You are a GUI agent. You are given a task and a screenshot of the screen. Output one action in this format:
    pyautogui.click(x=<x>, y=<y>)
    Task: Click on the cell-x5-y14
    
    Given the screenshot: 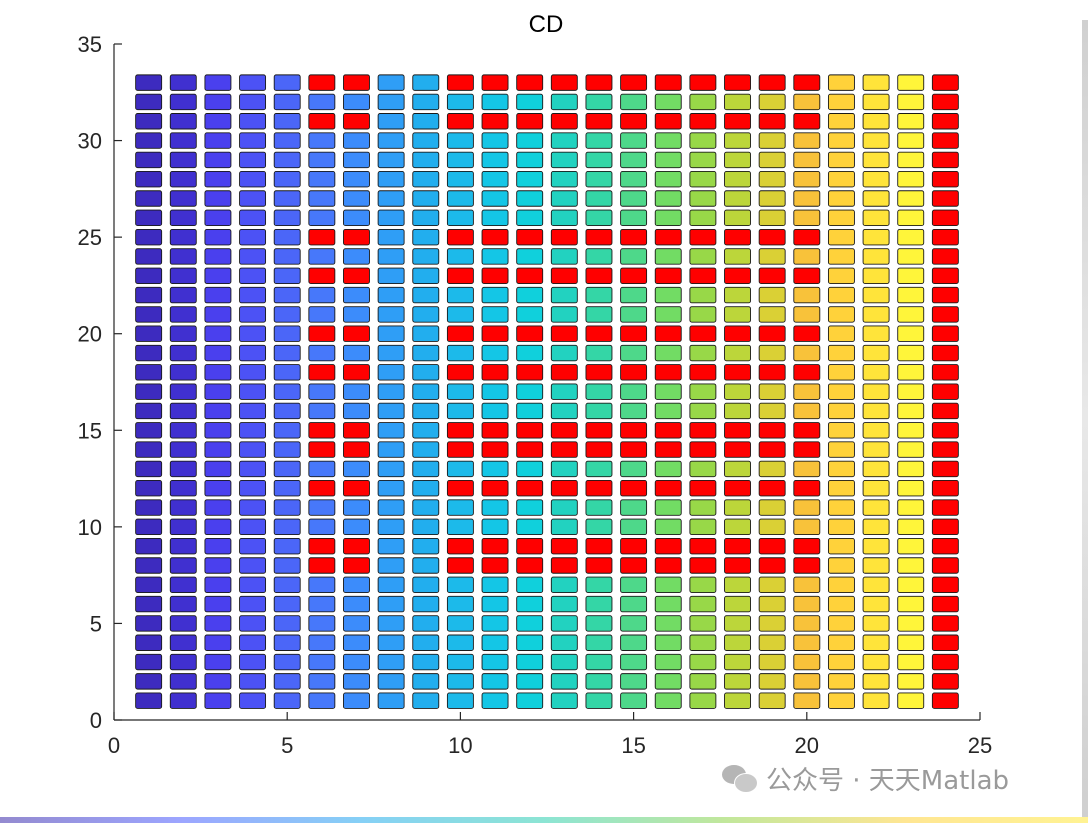 What is the action you would take?
    pyautogui.click(x=287, y=449)
    